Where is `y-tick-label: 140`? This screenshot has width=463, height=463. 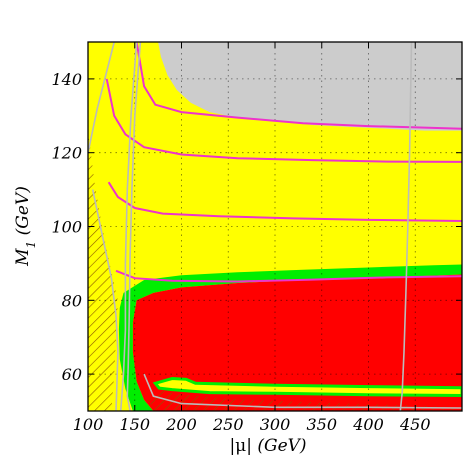
y-tick-label: 140 is located at coordinates (66, 79).